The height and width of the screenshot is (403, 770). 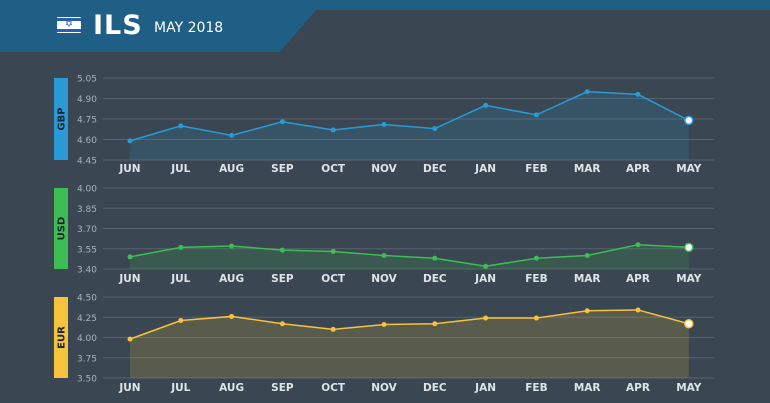 I want to click on currency-code: ILS, so click(x=118, y=25).